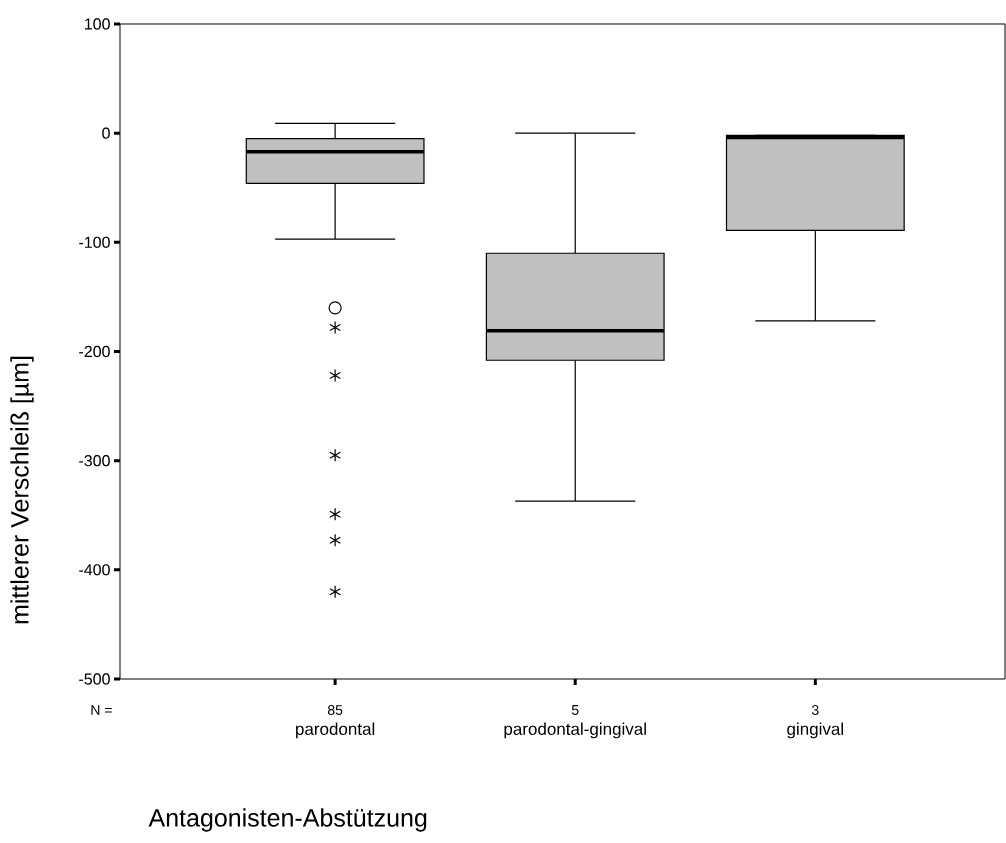  Describe the element at coordinates (815, 730) in the screenshot. I see `x-tick-label: gingival` at that location.